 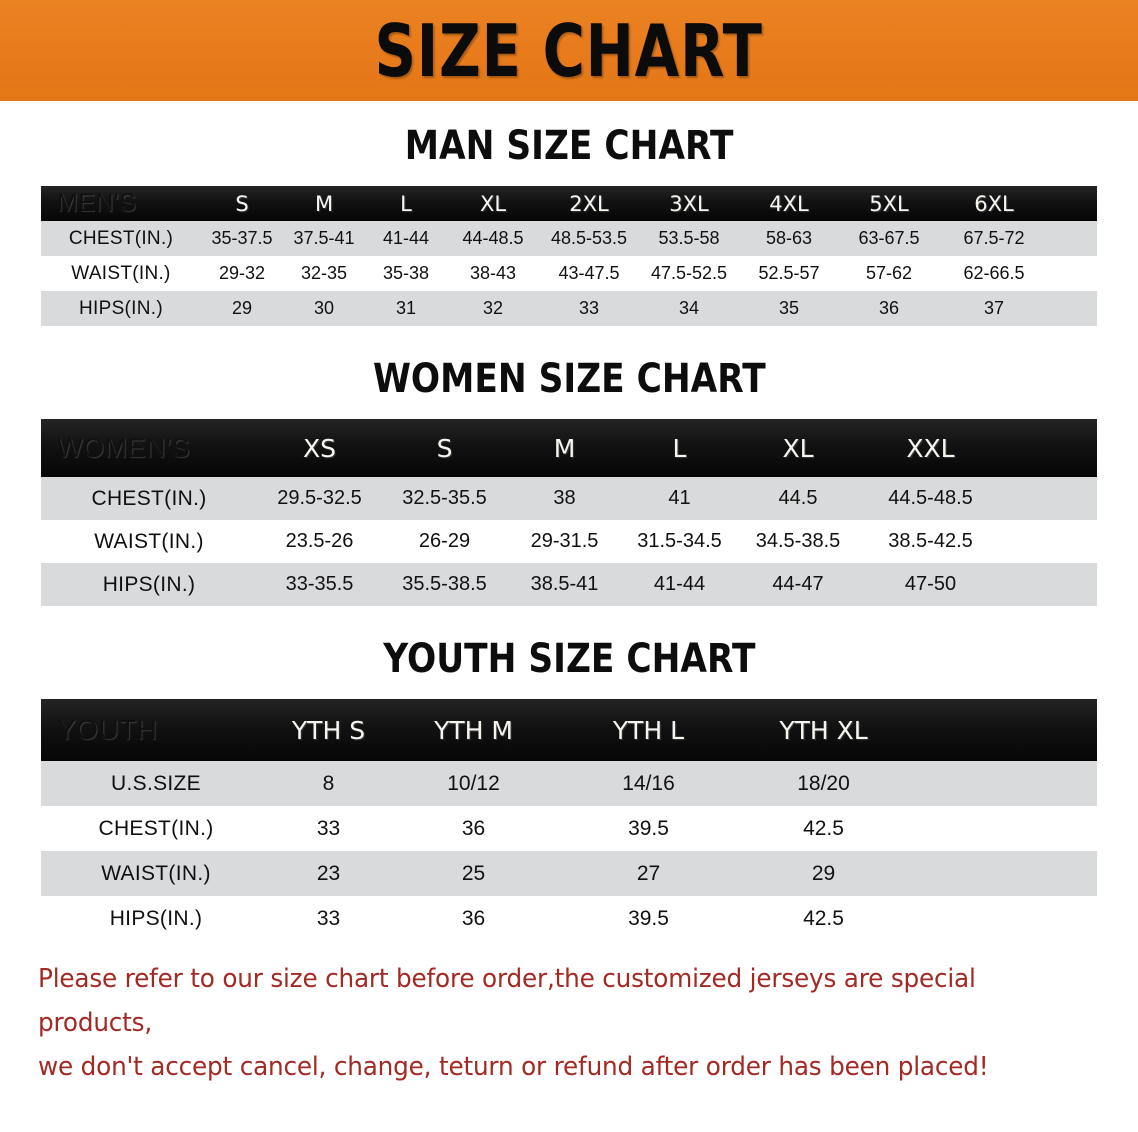 What do you see at coordinates (121, 308) in the screenshot?
I see `man-row-2-label: HIPS(IN.)` at bounding box center [121, 308].